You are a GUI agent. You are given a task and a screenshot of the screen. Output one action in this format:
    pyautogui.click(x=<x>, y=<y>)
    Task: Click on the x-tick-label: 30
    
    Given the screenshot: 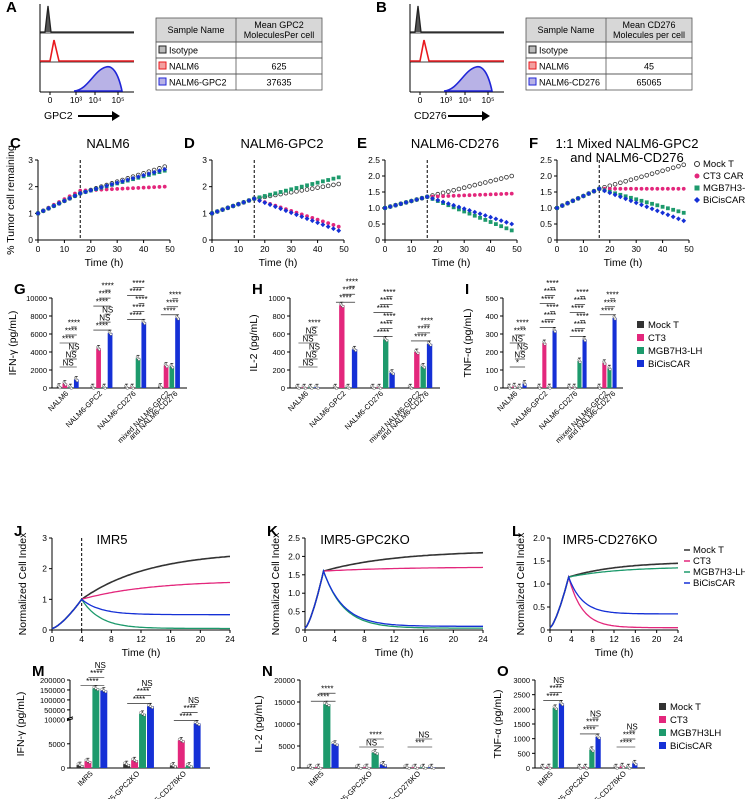 What is the action you would take?
    pyautogui.click(x=291, y=249)
    